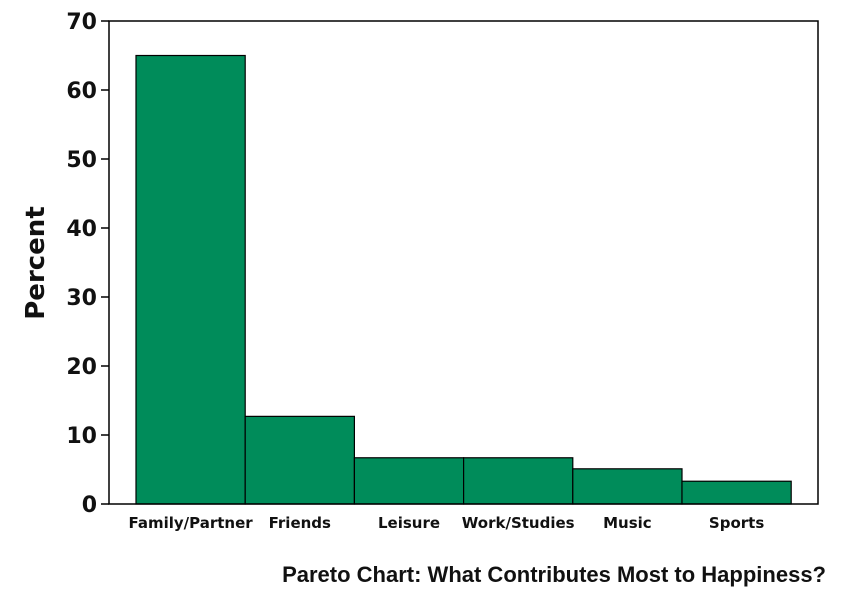 The height and width of the screenshot is (596, 848). What do you see at coordinates (299, 460) in the screenshot?
I see `bar-friends` at bounding box center [299, 460].